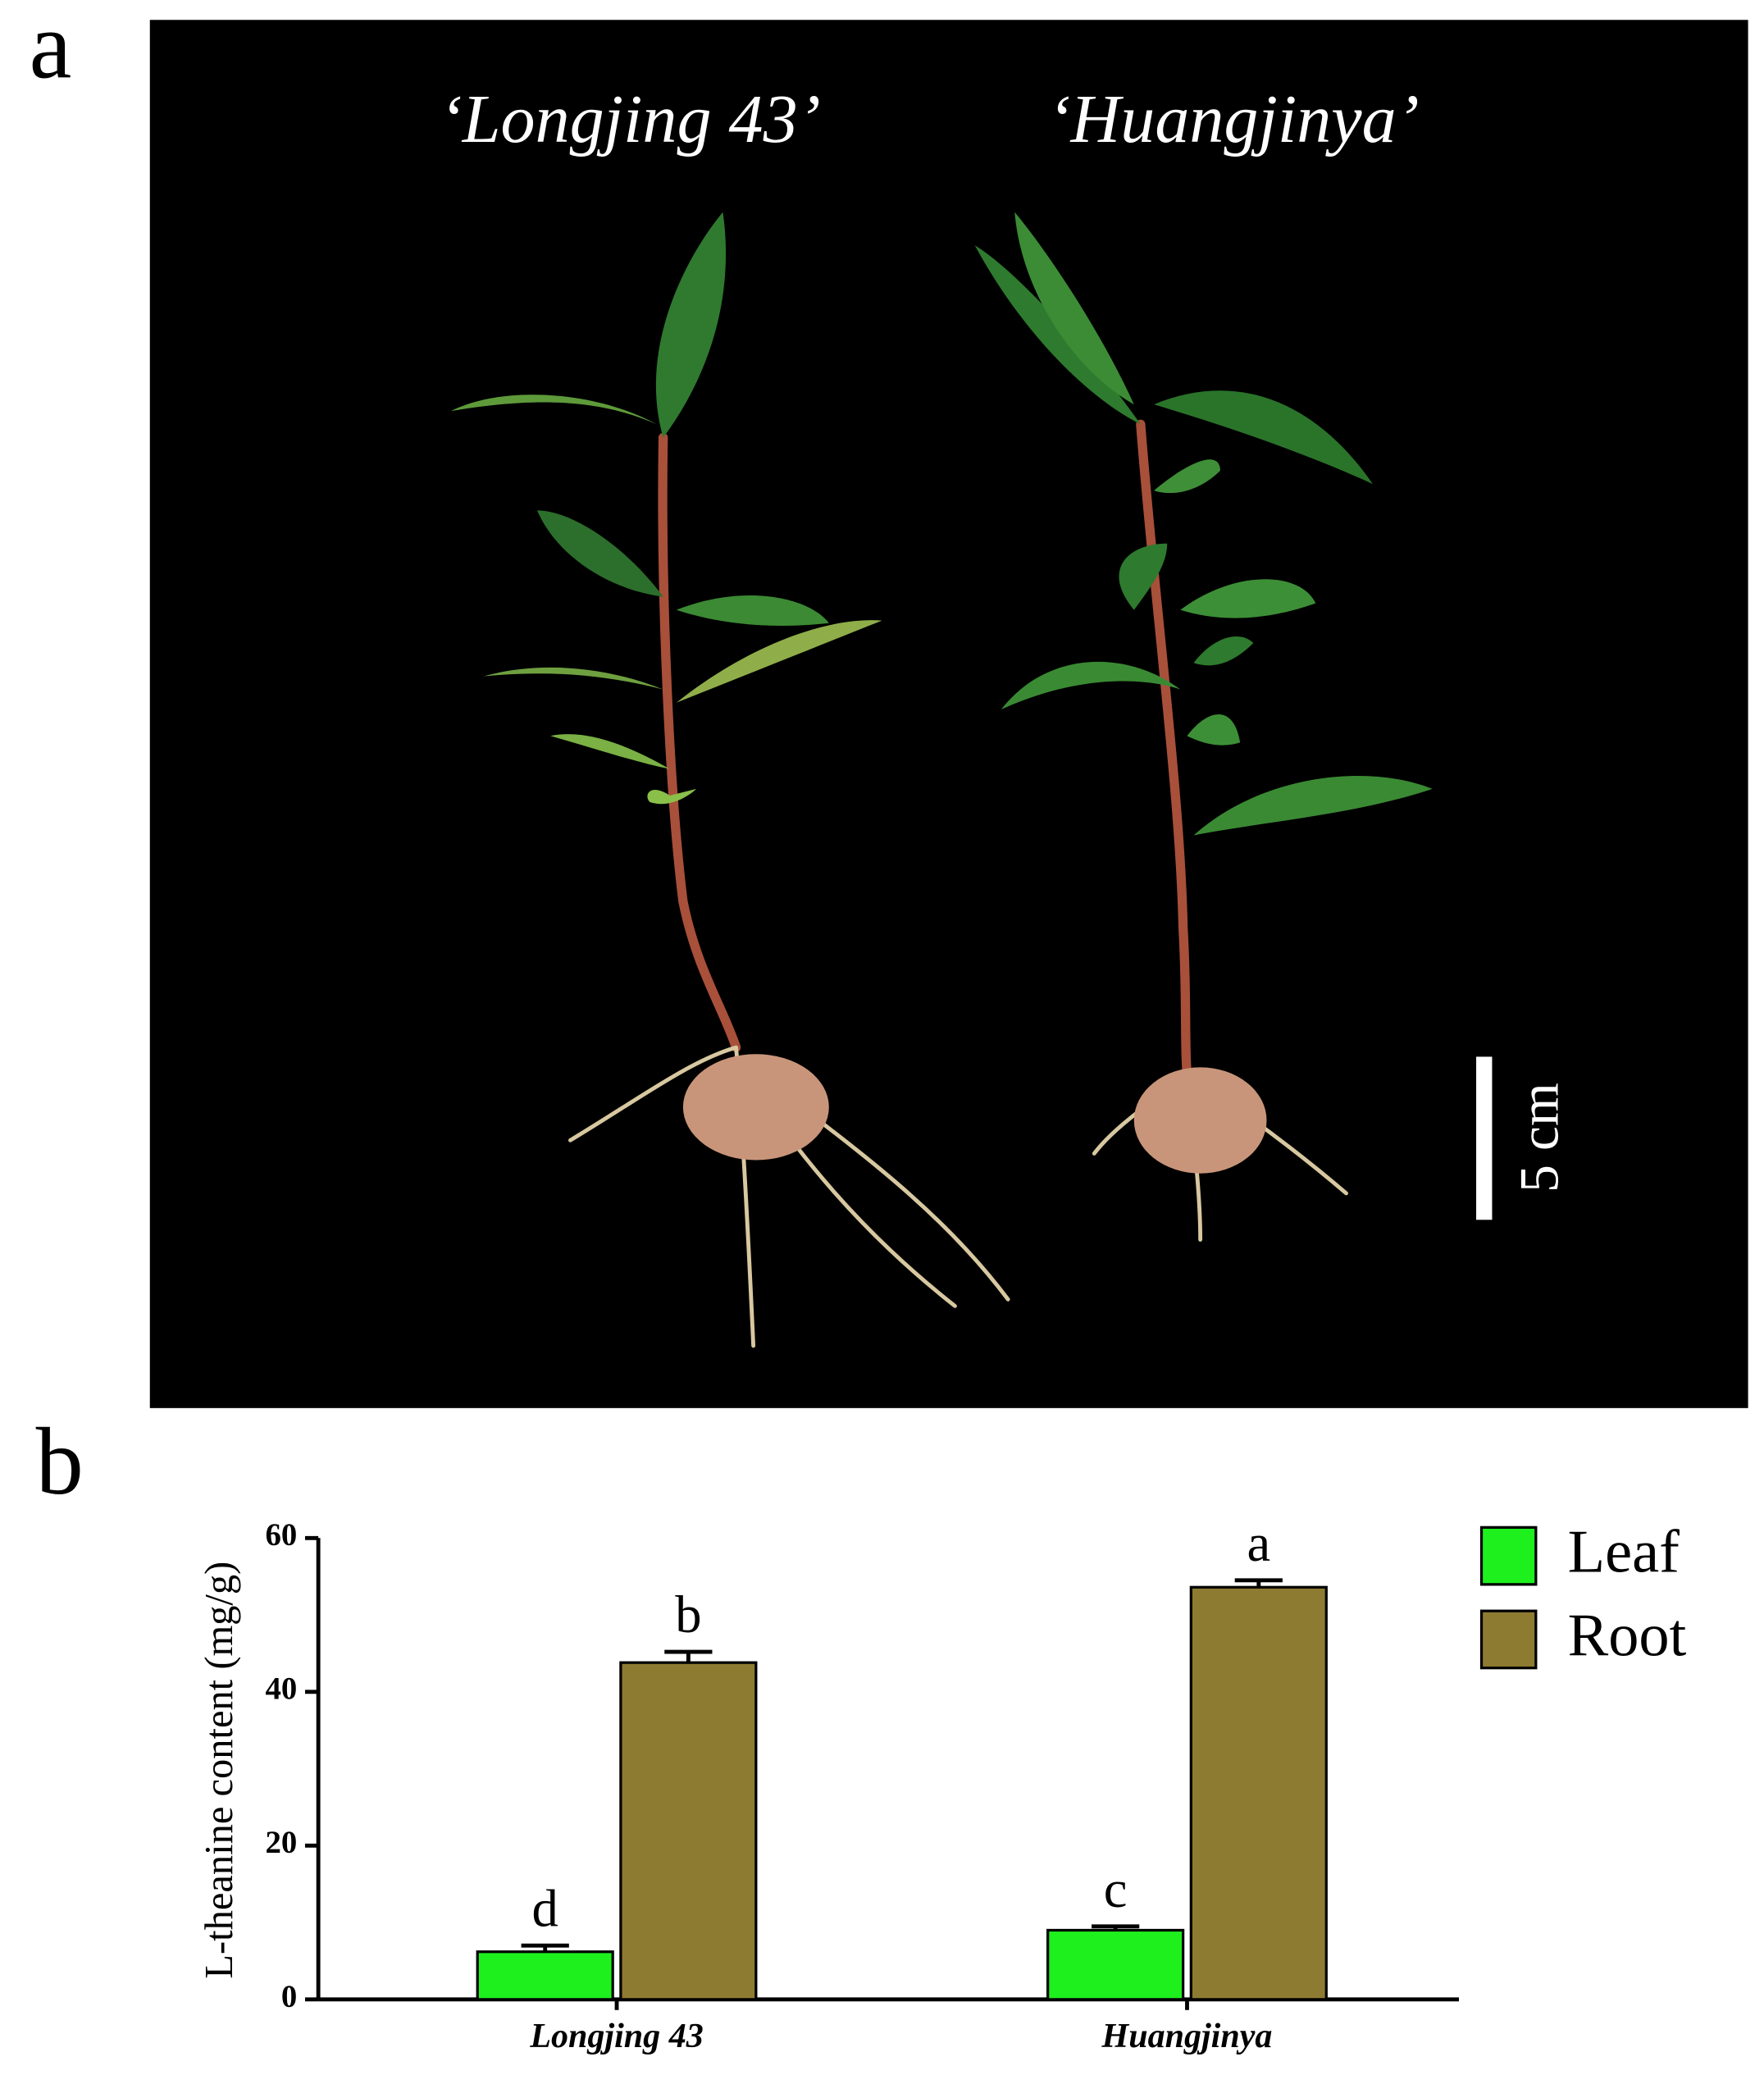 Image resolution: width=1764 pixels, height=2075 pixels. What do you see at coordinates (1624, 1553) in the screenshot?
I see `legend-label: Leaf` at bounding box center [1624, 1553].